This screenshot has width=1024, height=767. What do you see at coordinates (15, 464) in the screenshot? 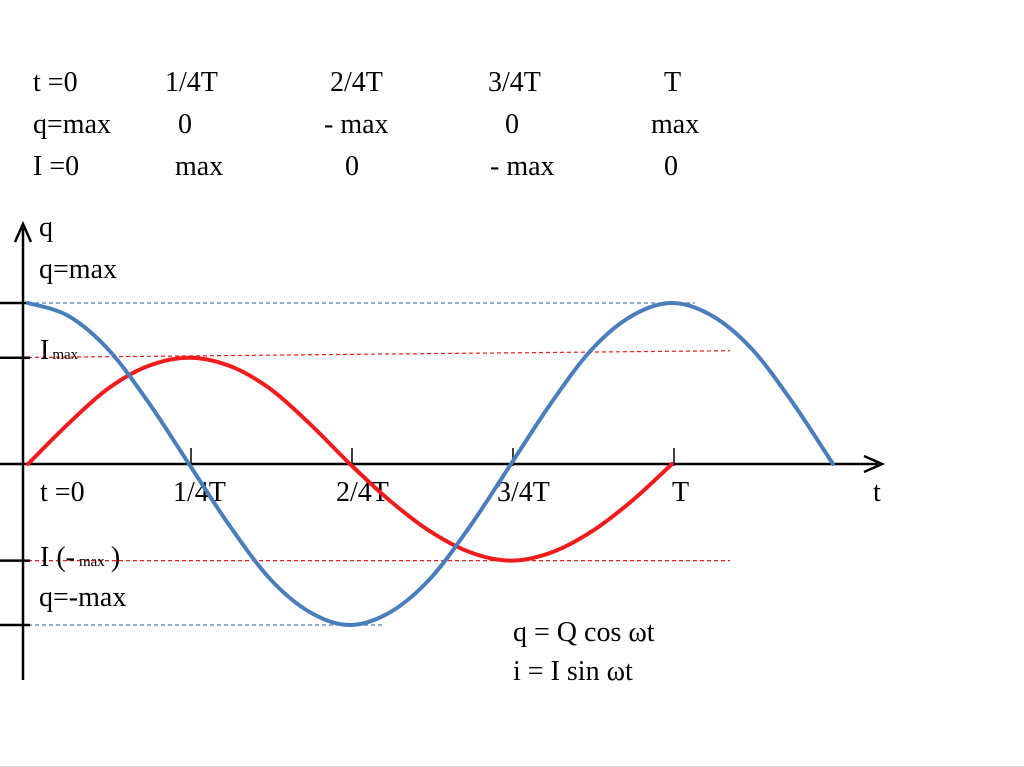
I see `y-level-ticks` at bounding box center [15, 464].